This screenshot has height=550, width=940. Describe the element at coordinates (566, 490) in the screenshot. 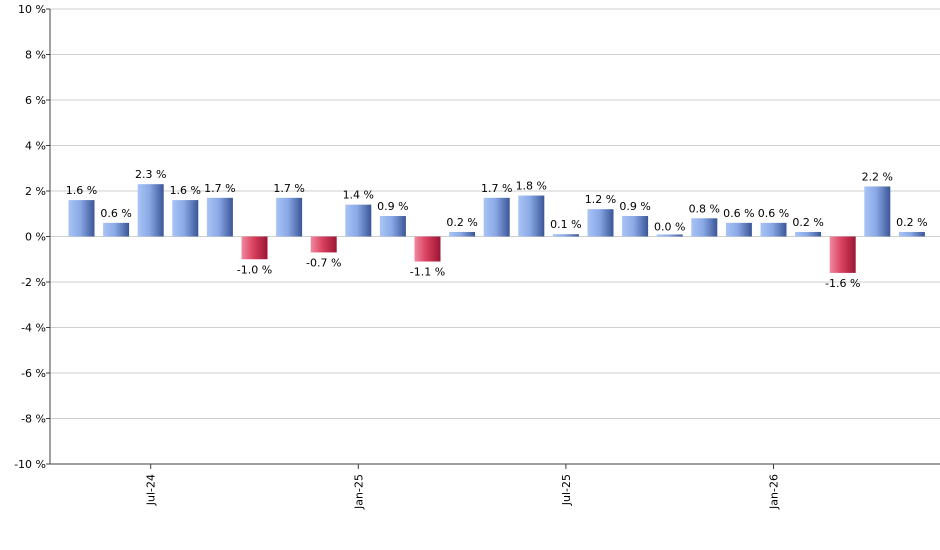

I see `x-tick-label: Jul-25` at that location.